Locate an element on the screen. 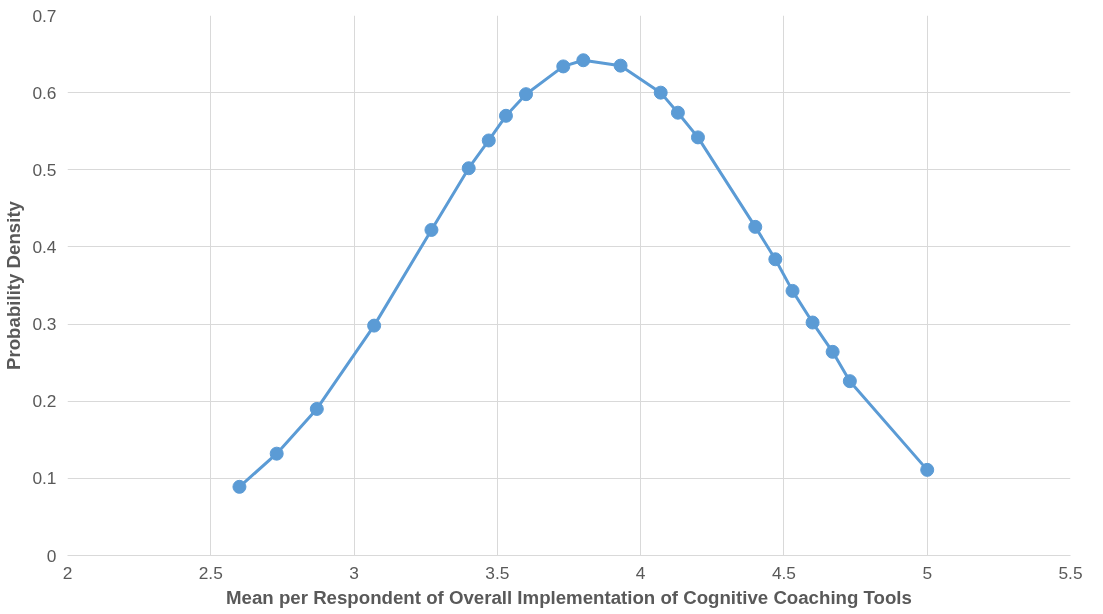 The image size is (1103, 614). y-tick-label: 0.6 is located at coordinates (44, 92).